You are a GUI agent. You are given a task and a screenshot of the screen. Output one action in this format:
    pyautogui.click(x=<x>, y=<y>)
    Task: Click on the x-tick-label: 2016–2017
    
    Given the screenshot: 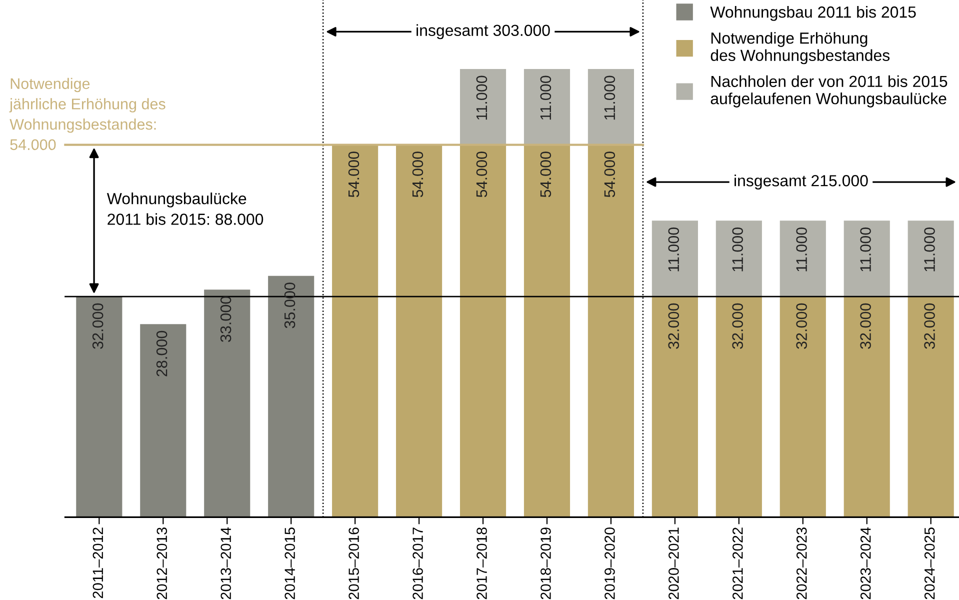 What is the action you would take?
    pyautogui.click(x=417, y=564)
    